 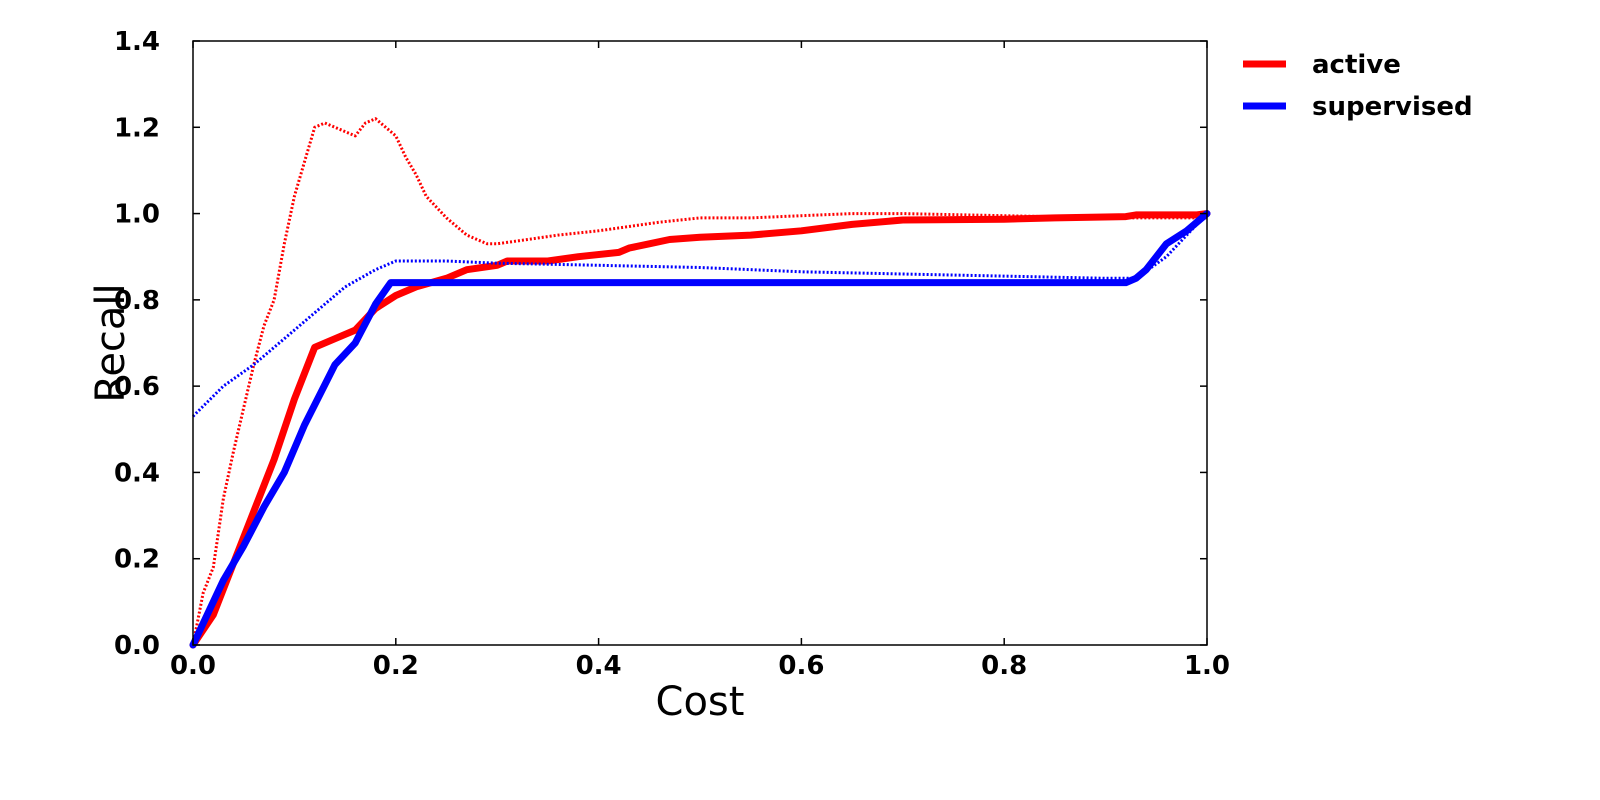 I want to click on x-axis-title: Cost, so click(x=700, y=702).